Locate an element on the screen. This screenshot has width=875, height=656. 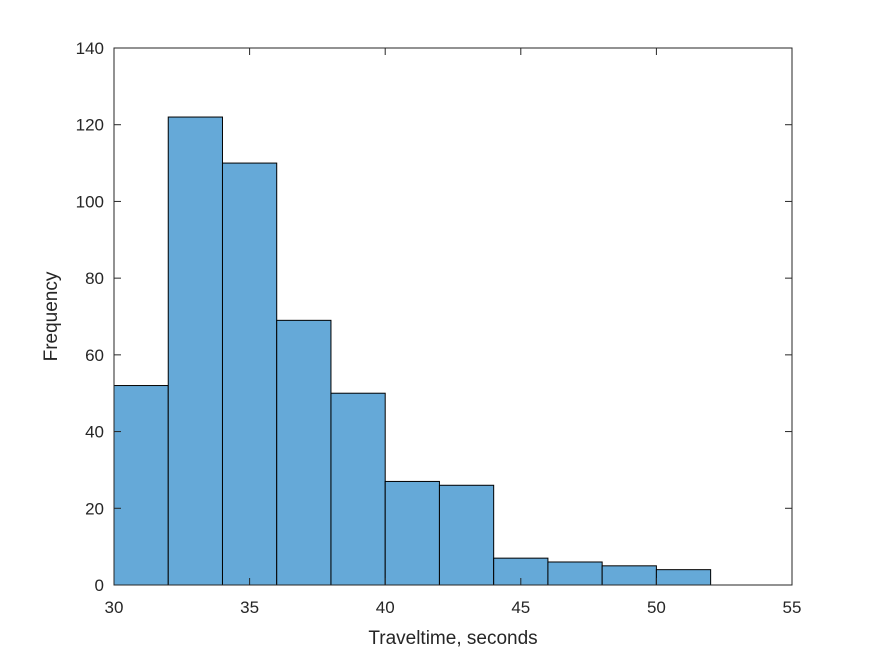
y-tick-labels: 0 20 40 60 80 100 120 140 is located at coordinates (90, 317).